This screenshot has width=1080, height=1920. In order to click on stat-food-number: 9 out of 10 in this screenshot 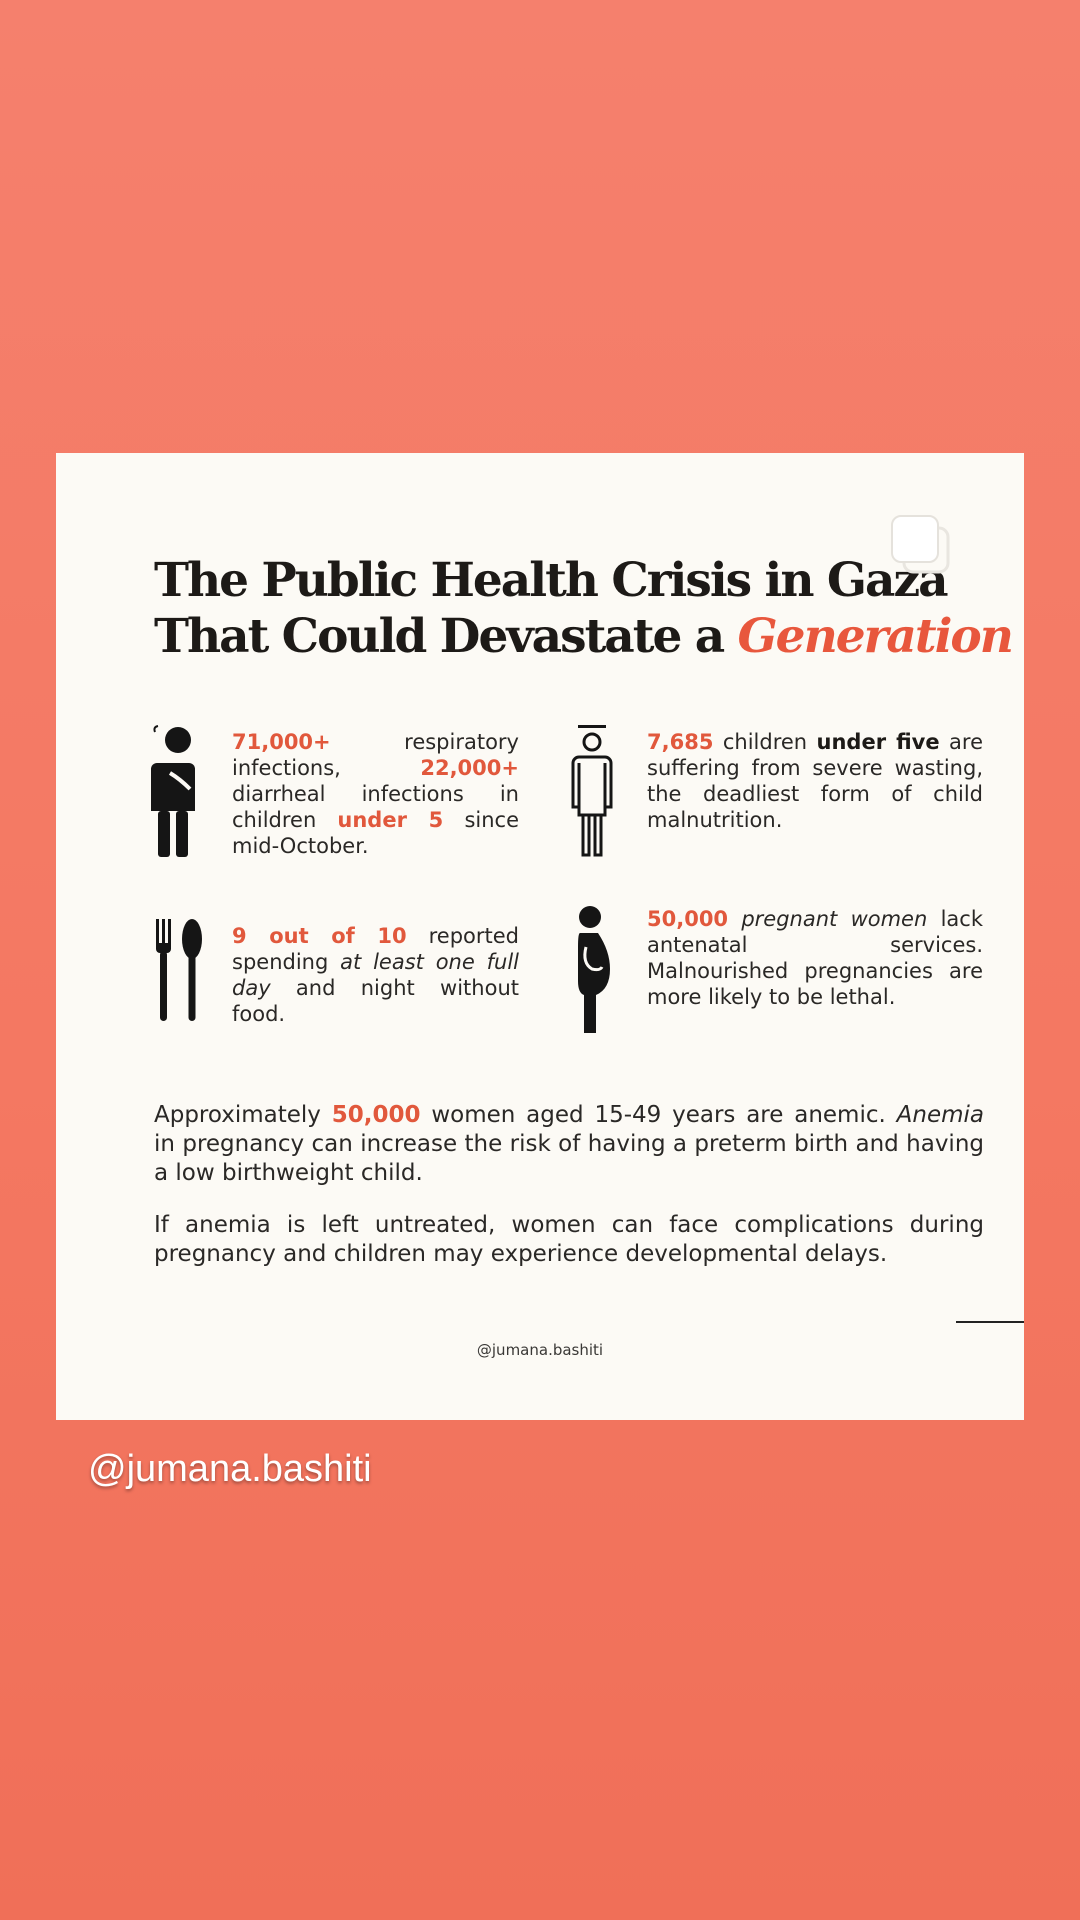, I will do `click(319, 936)`.